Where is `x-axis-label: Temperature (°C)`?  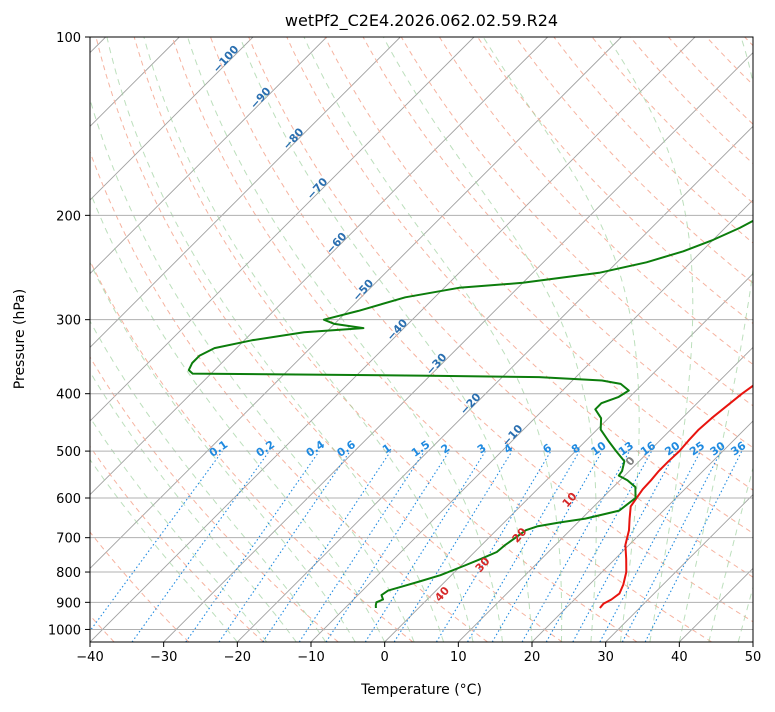 x-axis-label: Temperature (°C) is located at coordinates (421, 690).